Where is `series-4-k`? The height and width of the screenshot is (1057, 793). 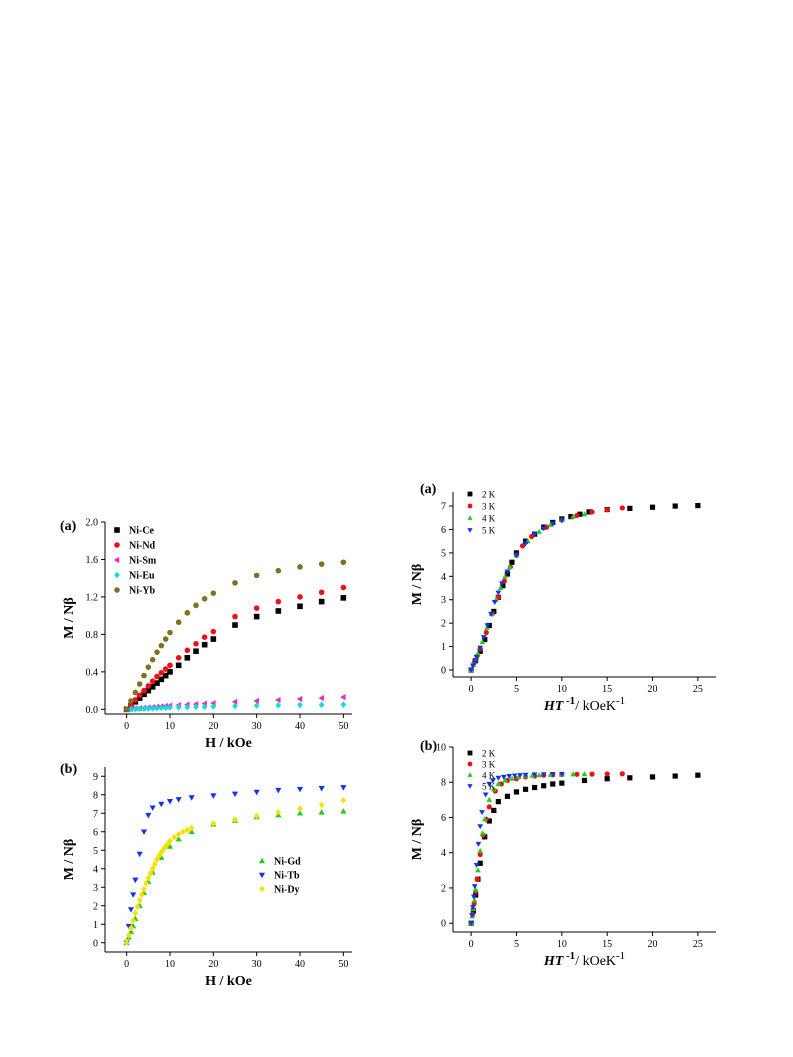 series-4-k is located at coordinates (528, 848).